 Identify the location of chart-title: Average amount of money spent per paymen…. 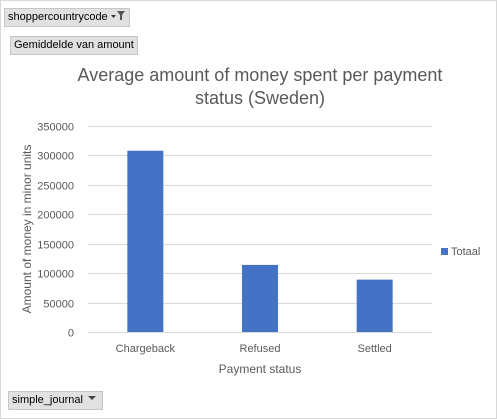
(260, 87).